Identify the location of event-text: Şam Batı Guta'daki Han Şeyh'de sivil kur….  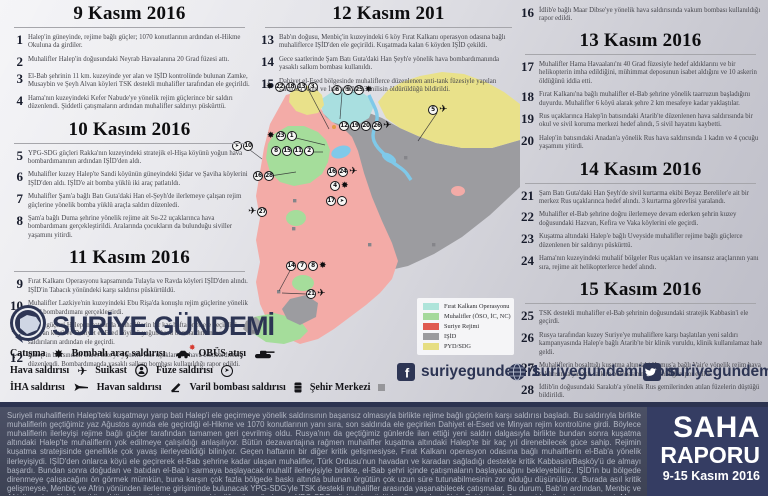
(644, 197).